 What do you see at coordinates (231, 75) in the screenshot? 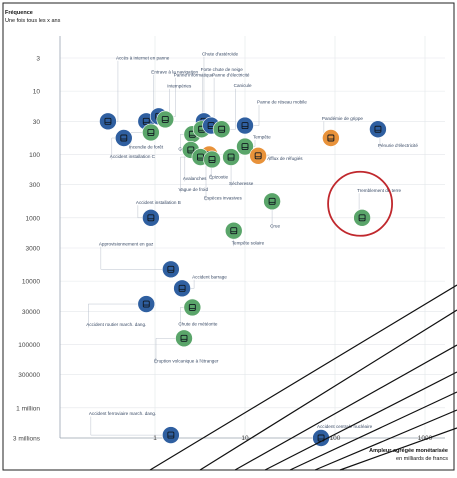
I see `point-label: Panne d'électricité` at bounding box center [231, 75].